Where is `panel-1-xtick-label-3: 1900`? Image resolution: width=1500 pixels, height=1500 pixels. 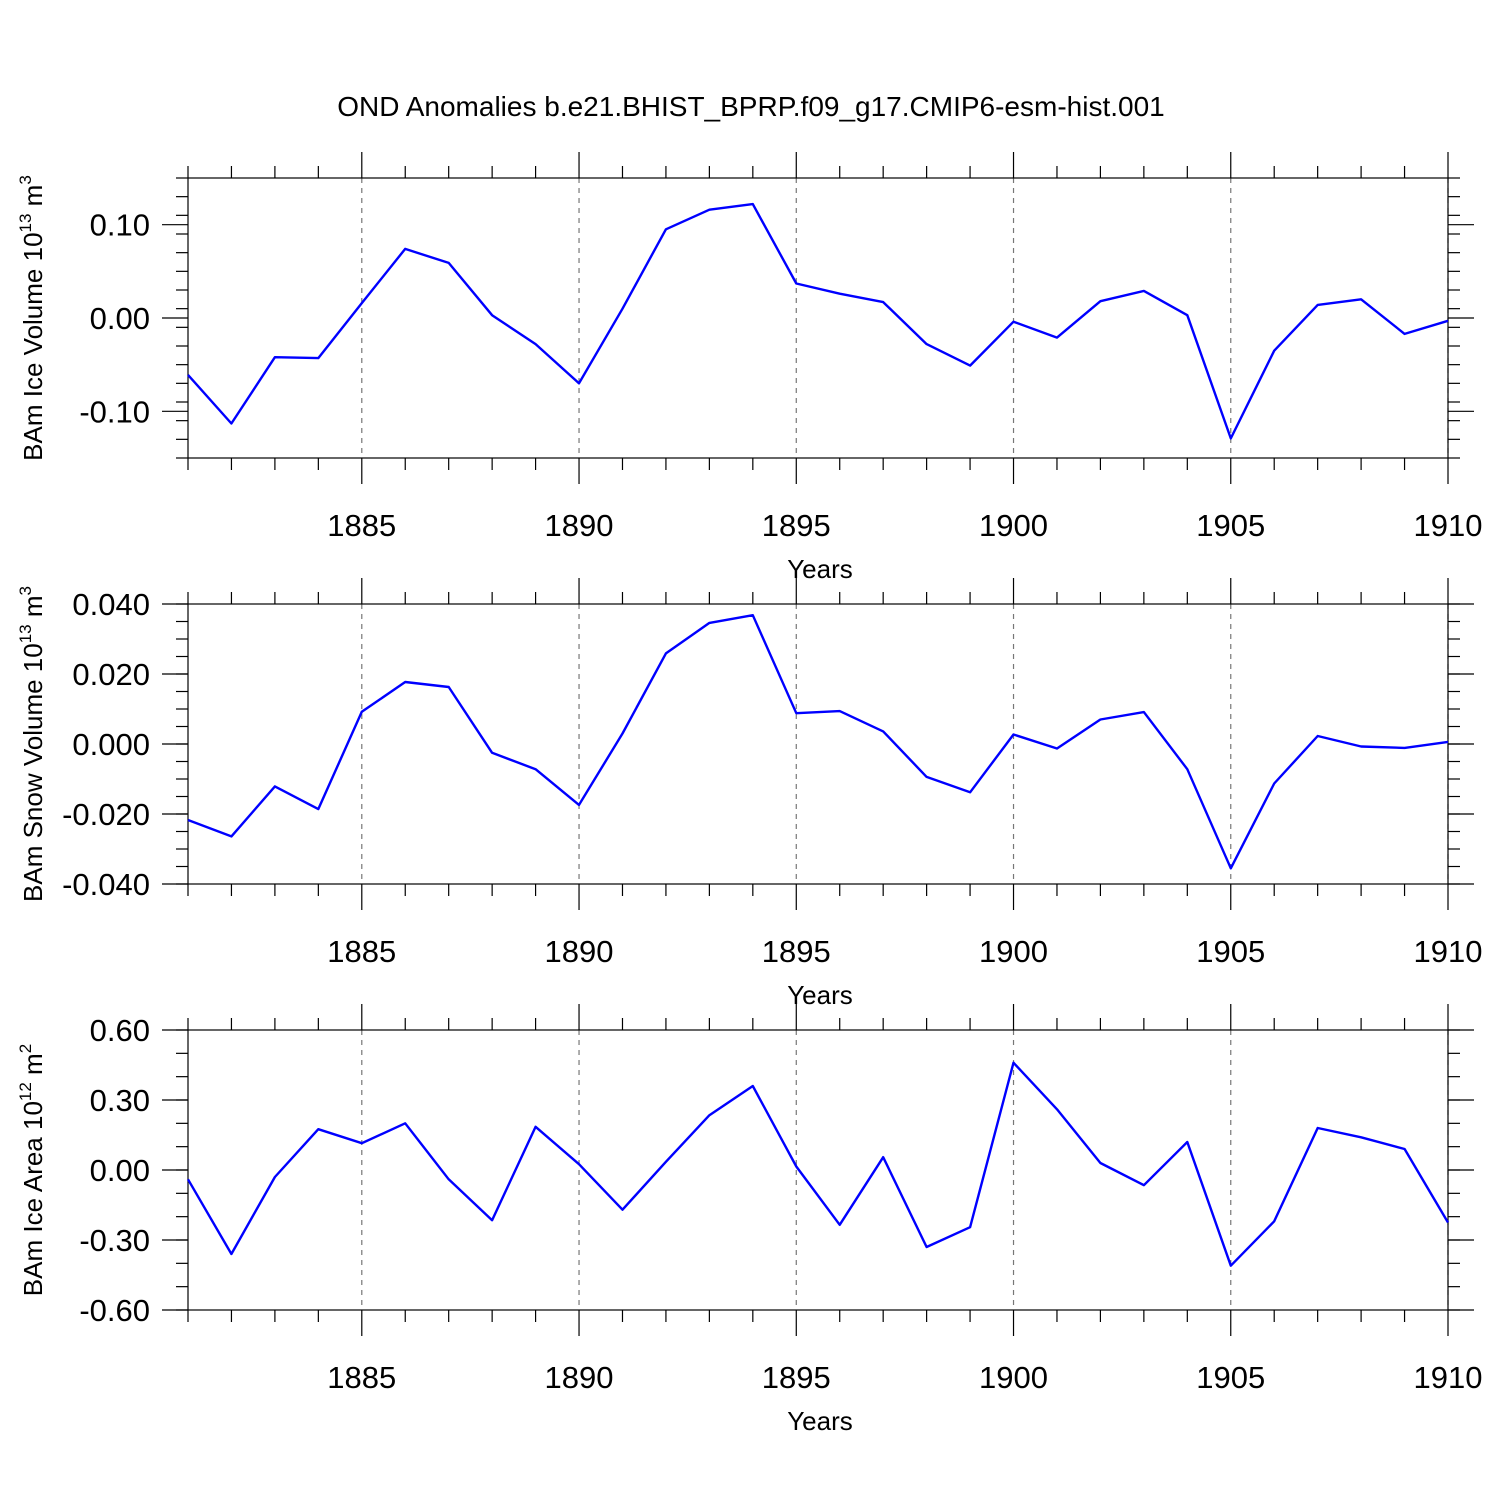 panel-1-xtick-label-3: 1900 is located at coordinates (1013, 525).